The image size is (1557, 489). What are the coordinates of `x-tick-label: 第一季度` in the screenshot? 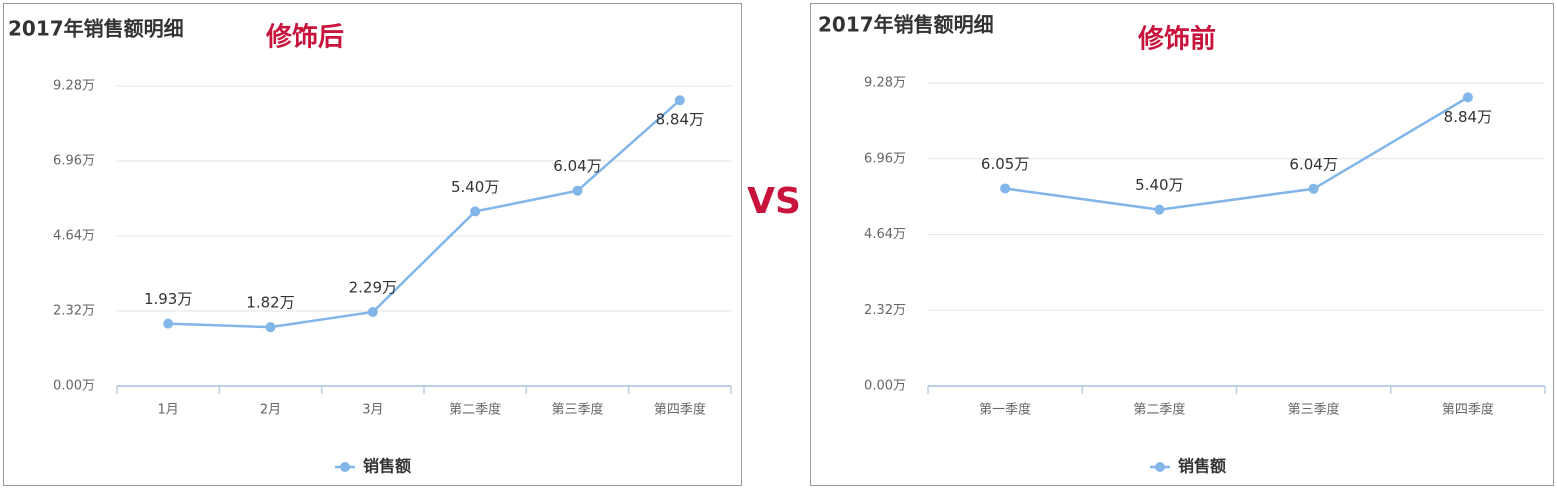 It's located at (1005, 410).